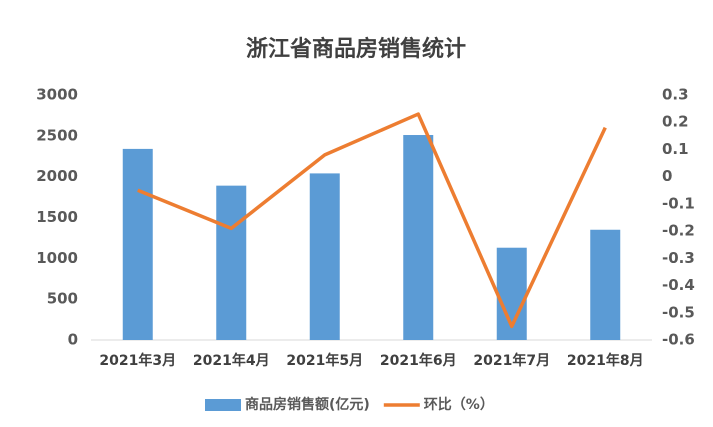 The width and height of the screenshot is (713, 427). Describe the element at coordinates (73, 340) in the screenshot. I see `y-tick-label: 0` at that location.